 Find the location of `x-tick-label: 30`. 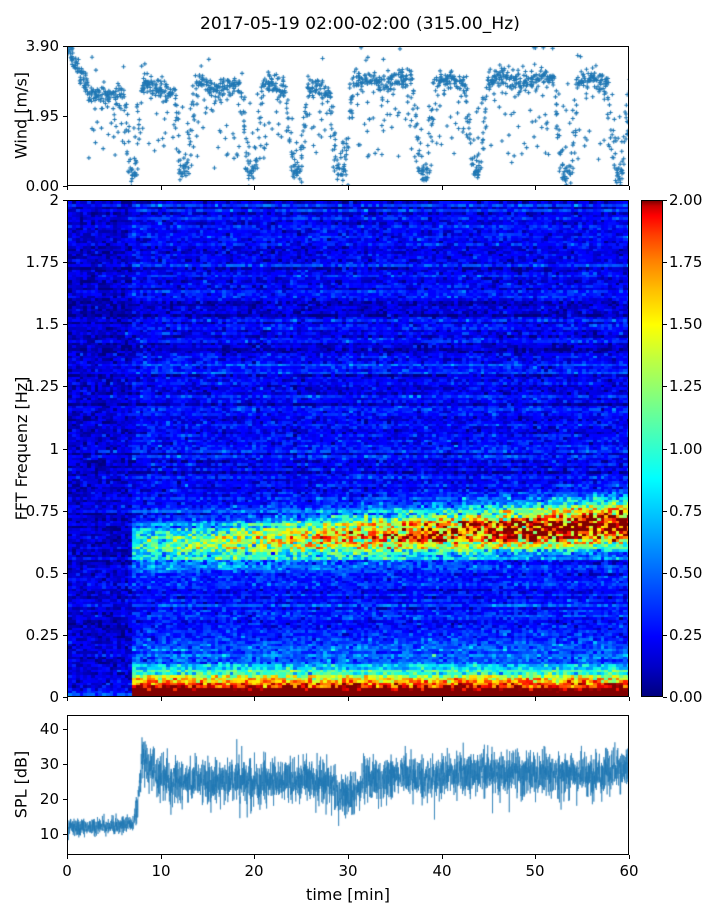

x-tick-label: 30 is located at coordinates (348, 871).